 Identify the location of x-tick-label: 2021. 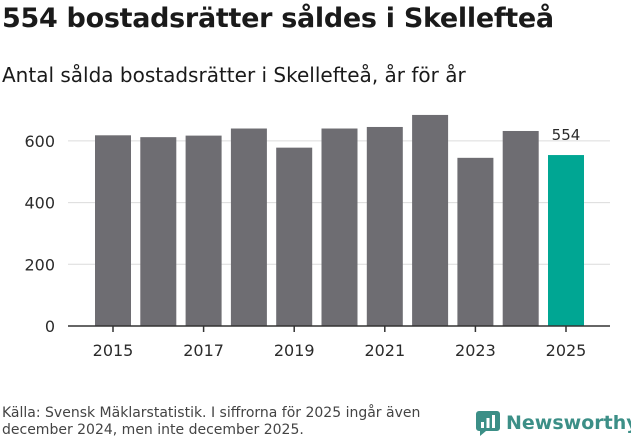
(384, 350).